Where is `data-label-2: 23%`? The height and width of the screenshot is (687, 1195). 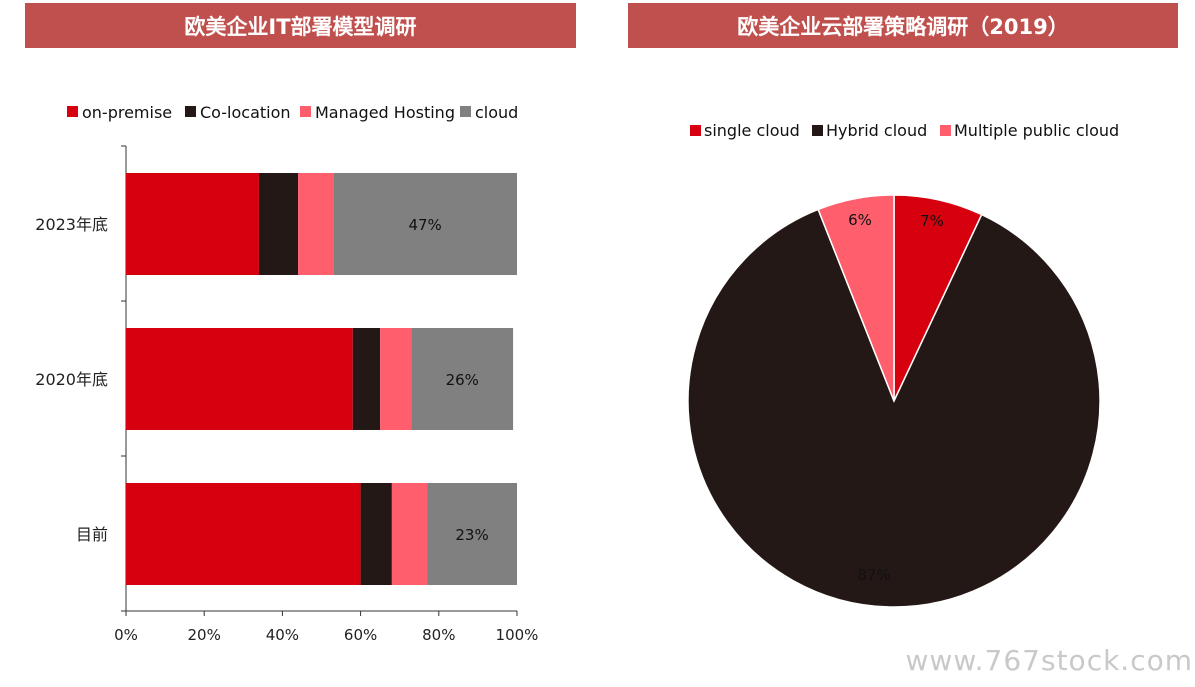
data-label-2: 23% is located at coordinates (471, 535).